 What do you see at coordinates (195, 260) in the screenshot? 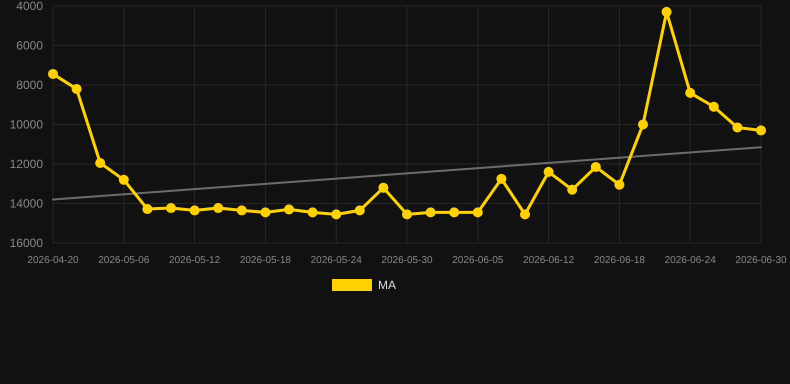
I see `x-tick-label: 2026-05-12` at bounding box center [195, 260].